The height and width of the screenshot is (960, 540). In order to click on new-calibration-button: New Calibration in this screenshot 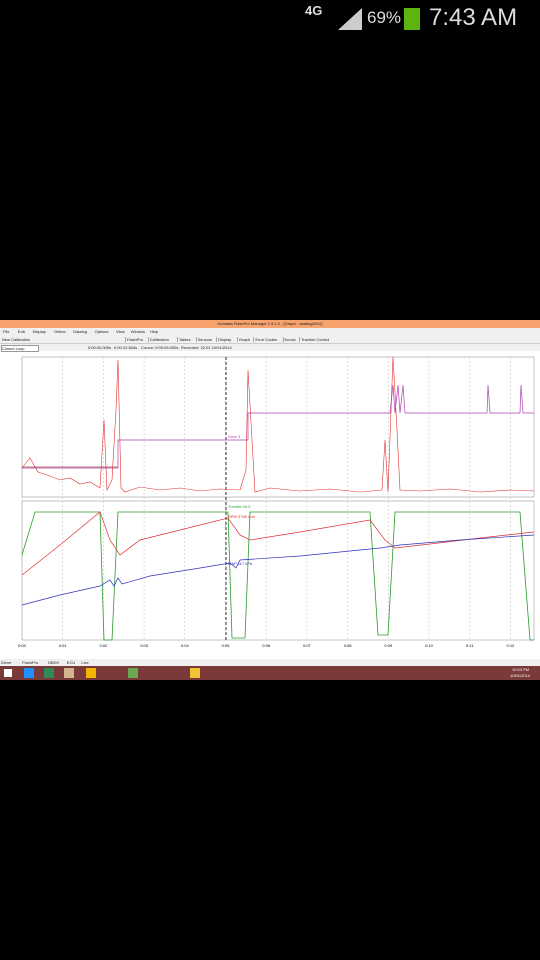, I will do `click(16, 339)`.